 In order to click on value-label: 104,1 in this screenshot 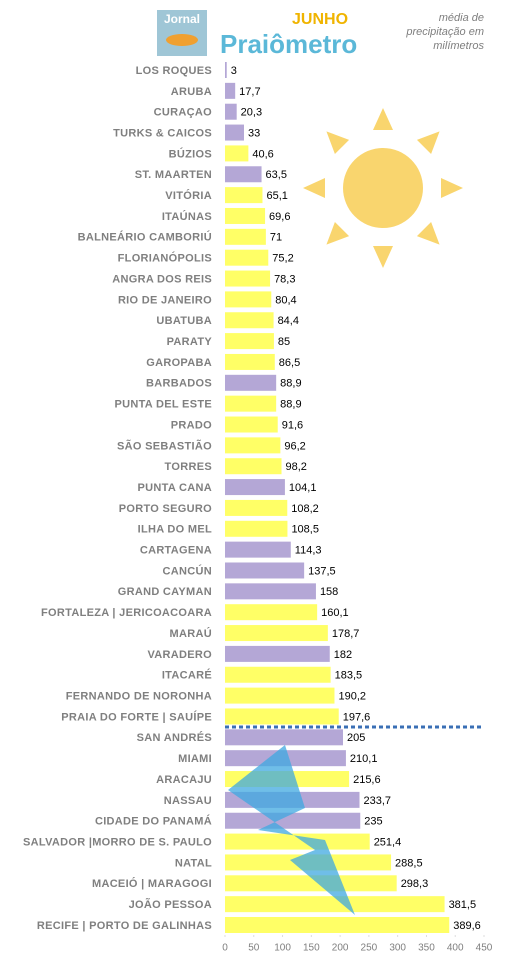, I will do `click(303, 488)`.